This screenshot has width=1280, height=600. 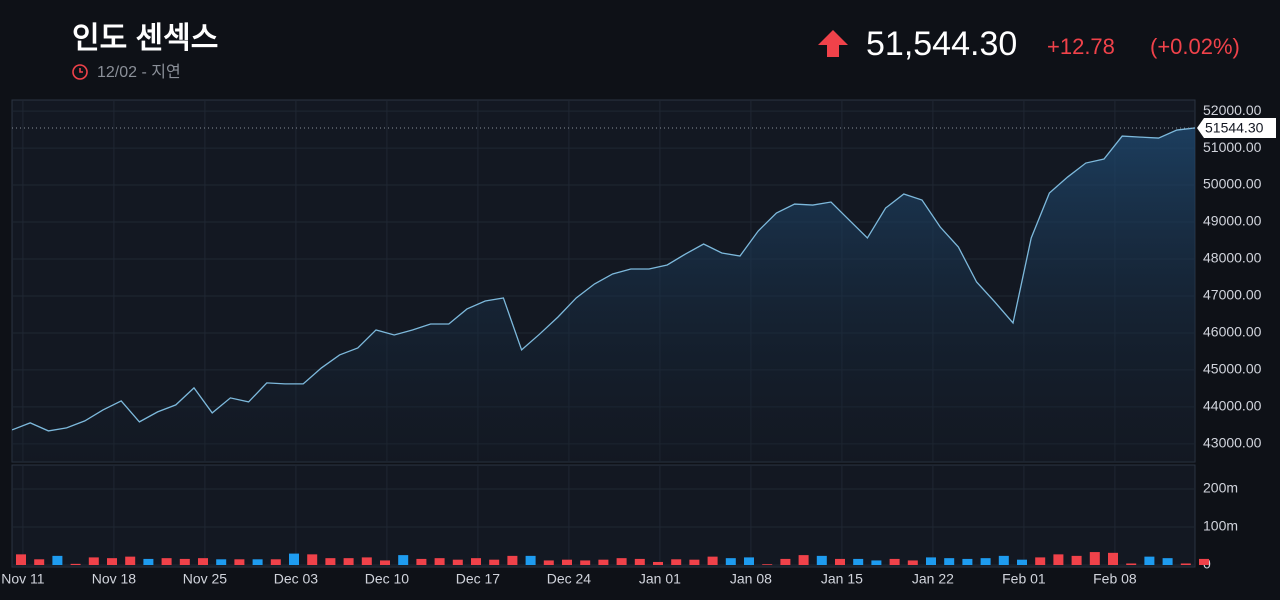 I want to click on x-tick-label: Jan 01, so click(x=660, y=579).